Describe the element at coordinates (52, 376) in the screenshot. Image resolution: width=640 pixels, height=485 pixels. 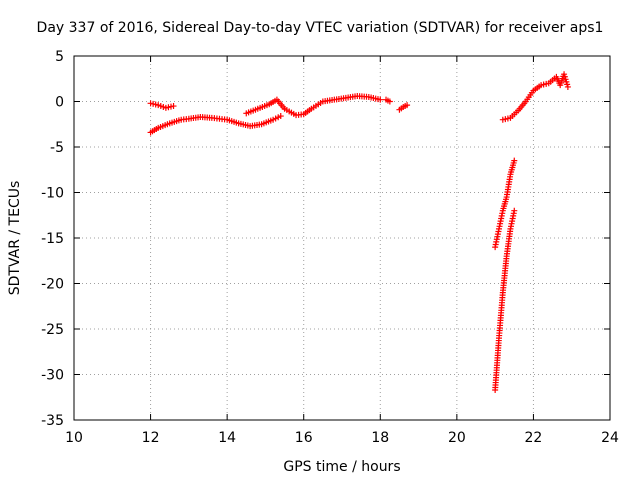
I see `y-tick-label: -30` at that location.